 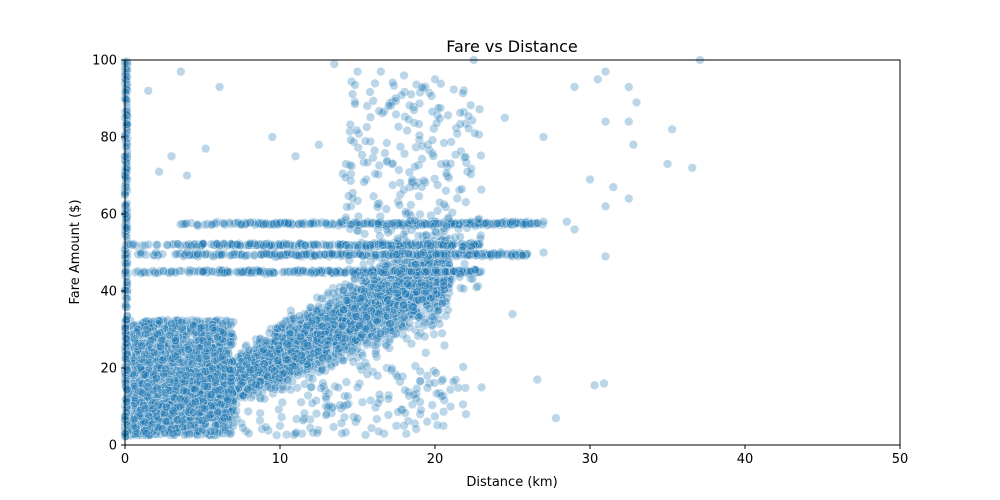 I want to click on chart-title: Fare vs Distance, so click(x=512, y=46).